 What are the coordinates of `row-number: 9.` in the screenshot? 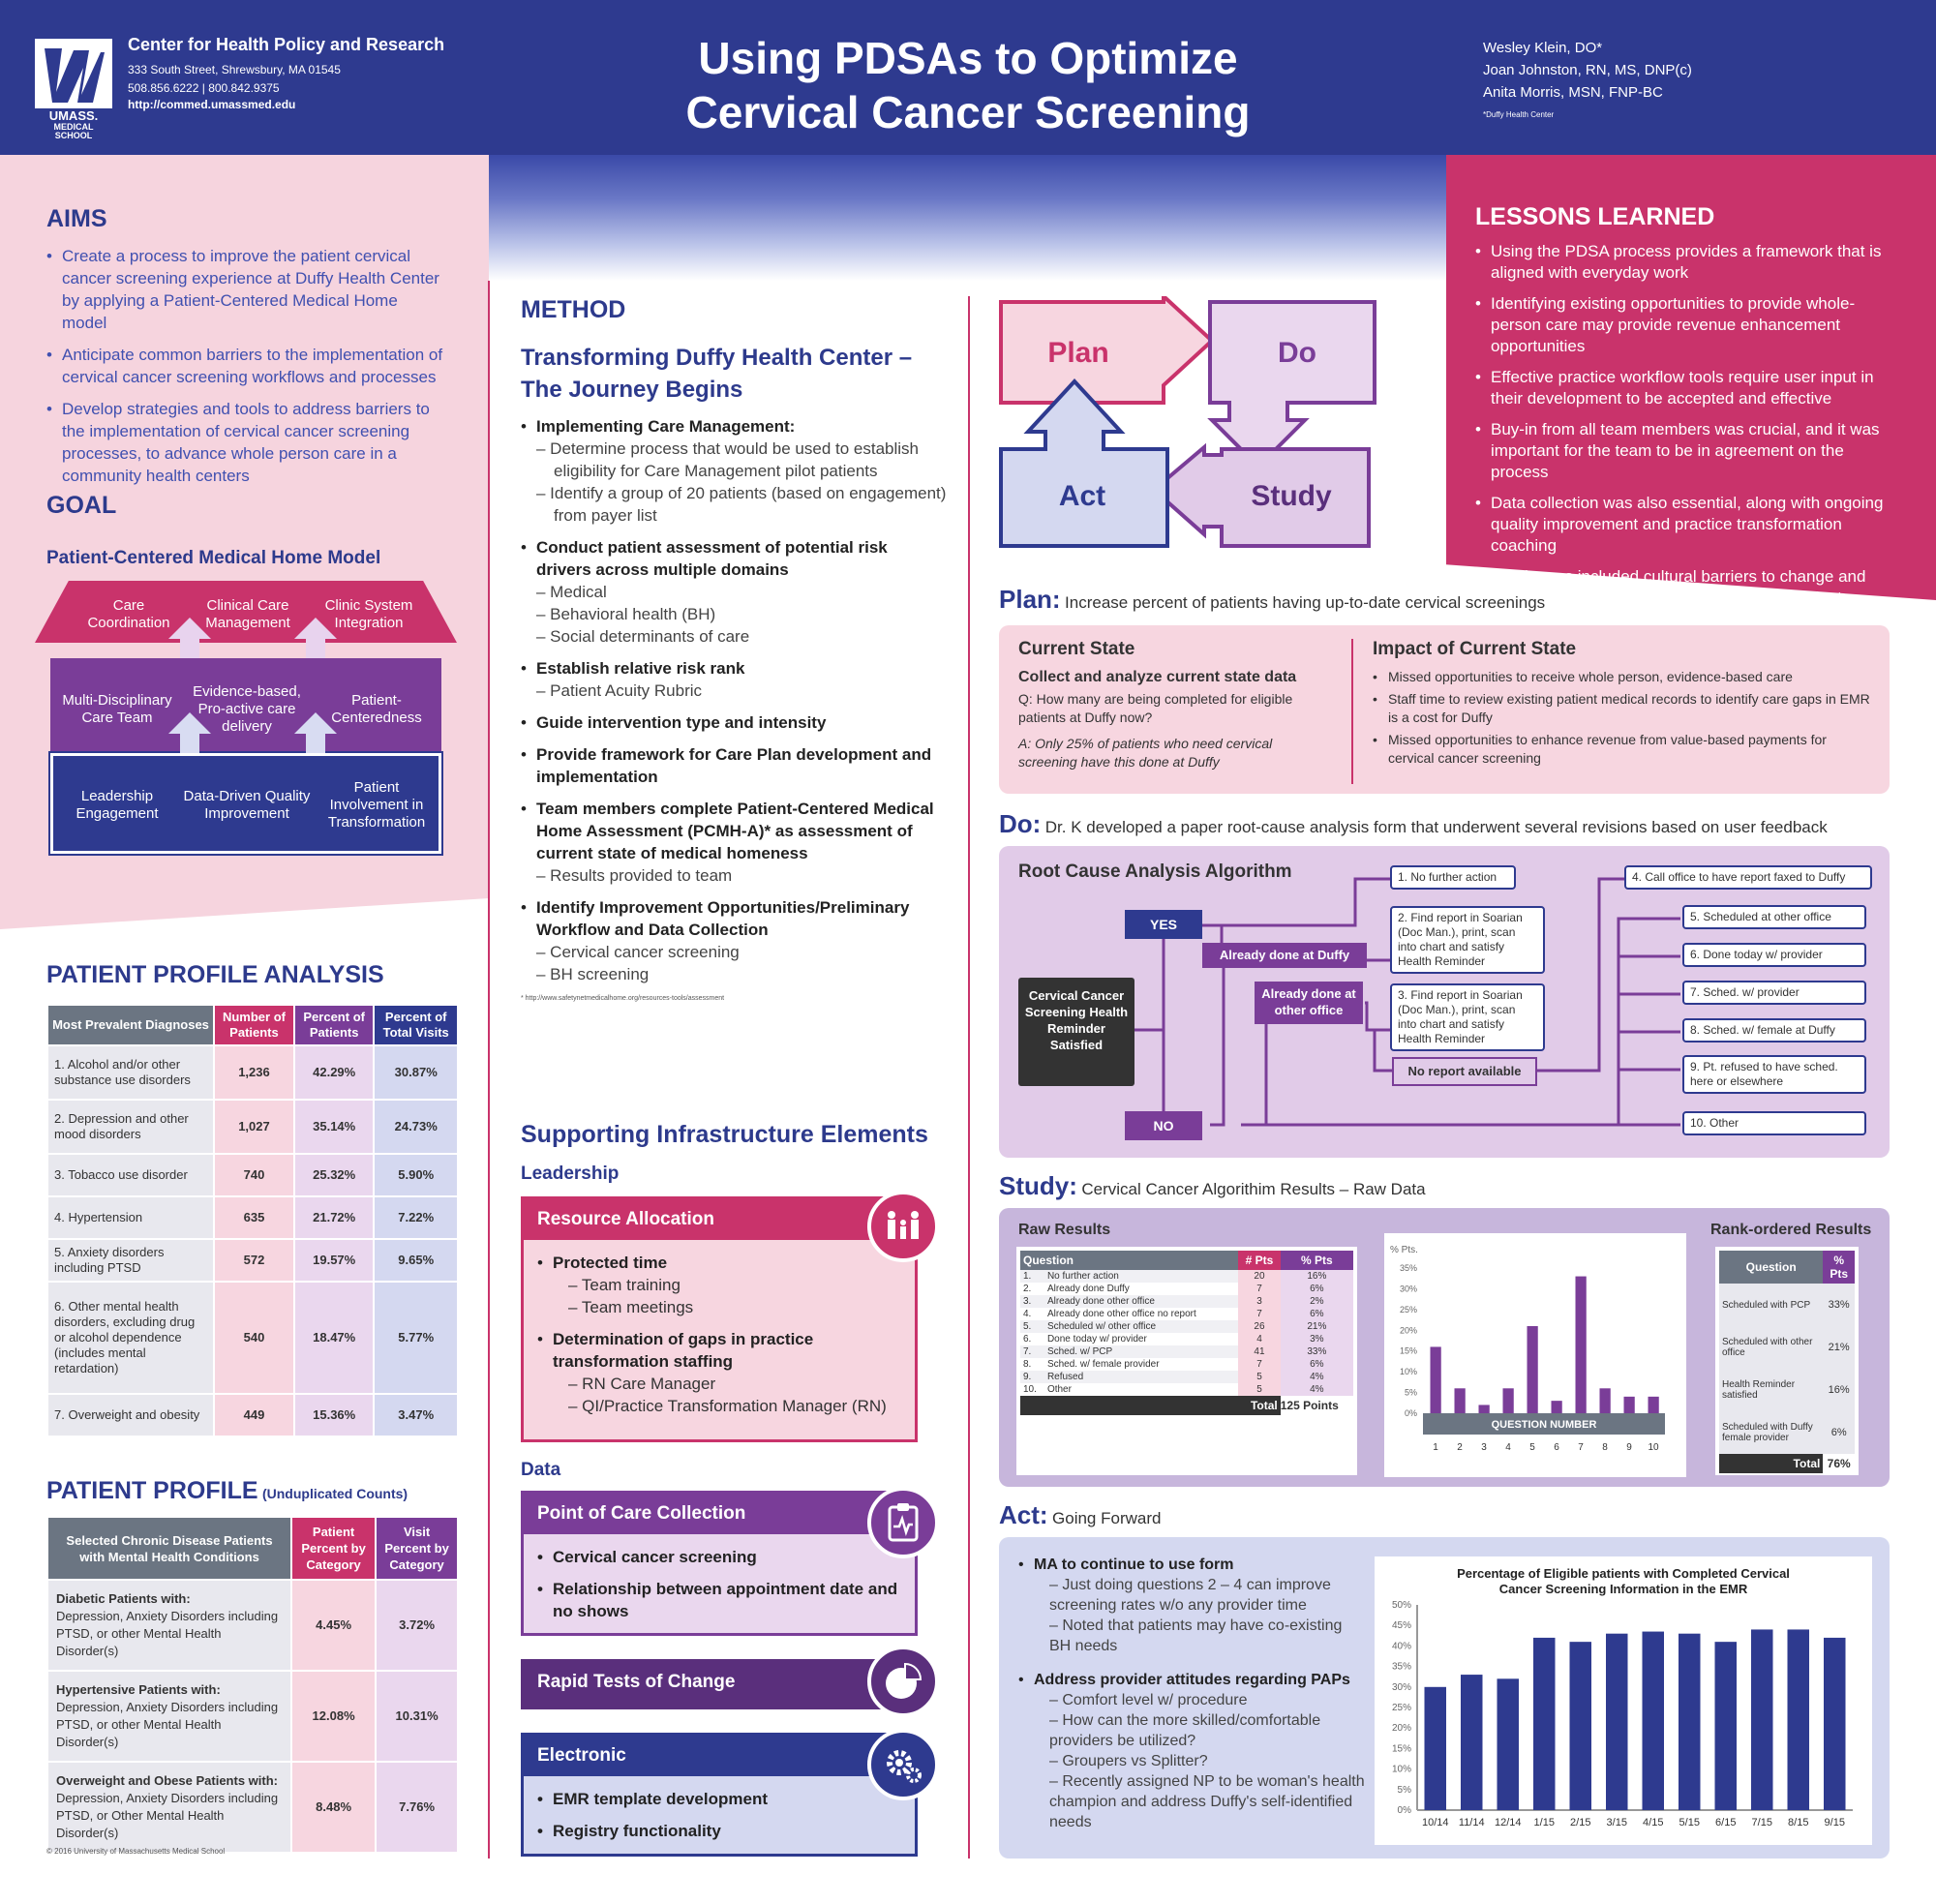 It's located at (1027, 1377).